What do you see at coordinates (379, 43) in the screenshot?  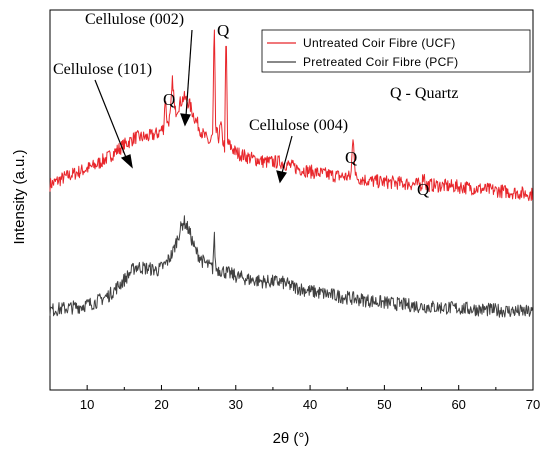 I see `legend-label-ucf: Untreated Coir Fibre (UCF)` at bounding box center [379, 43].